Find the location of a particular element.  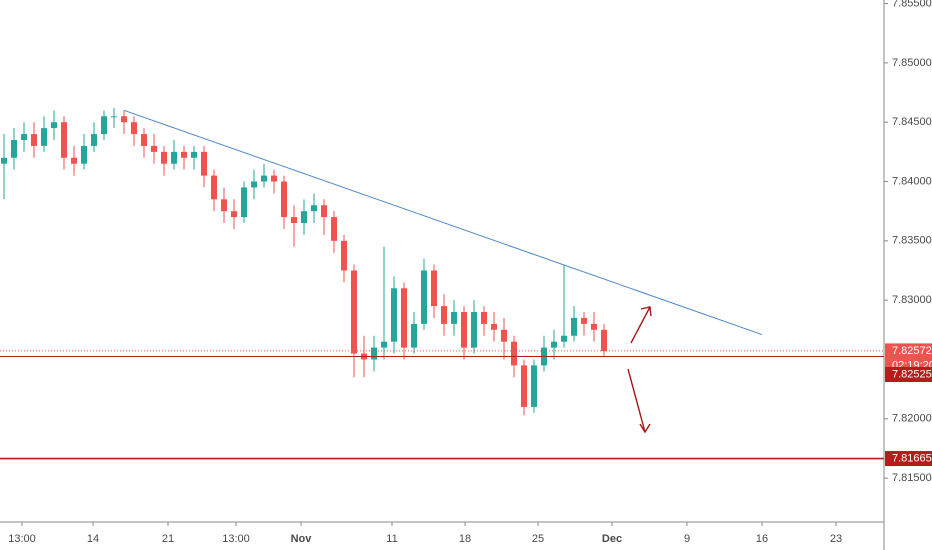

x-tick-label: 18 is located at coordinates (465, 539).